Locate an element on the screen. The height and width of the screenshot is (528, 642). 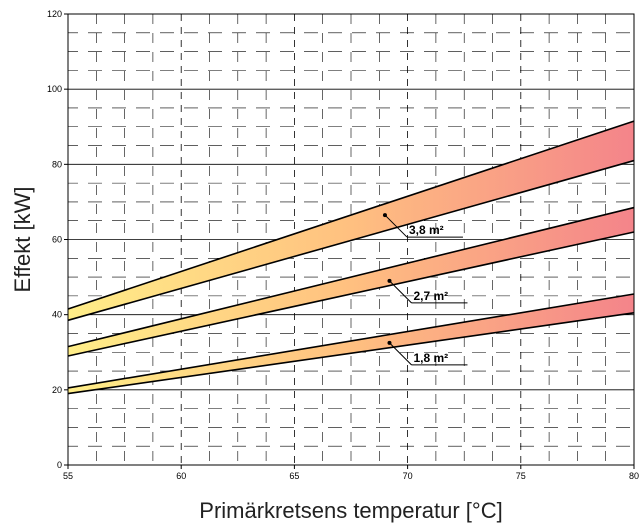
band-label-2: 3,8 m² is located at coordinates (426, 230).